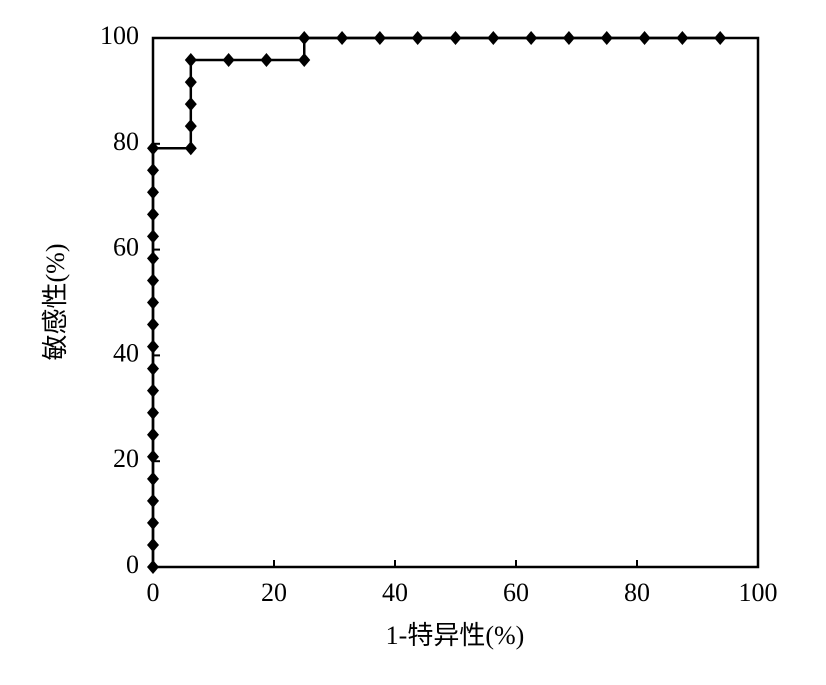 This screenshot has width=826, height=685. What do you see at coordinates (395, 592) in the screenshot?
I see `x-tick-label: 40` at bounding box center [395, 592].